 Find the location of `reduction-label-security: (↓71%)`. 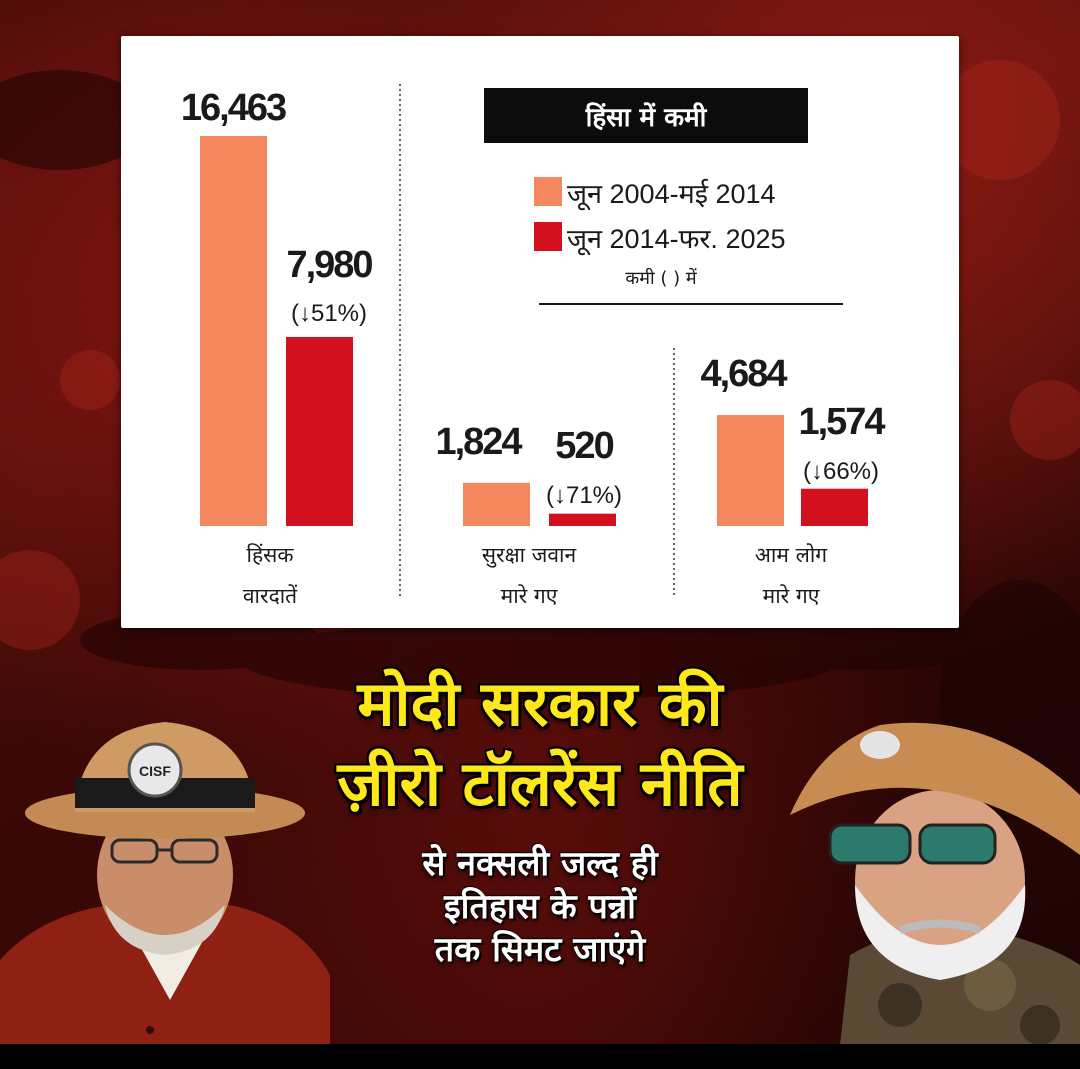

reduction-label-security: (↓71%) is located at coordinates (584, 495).